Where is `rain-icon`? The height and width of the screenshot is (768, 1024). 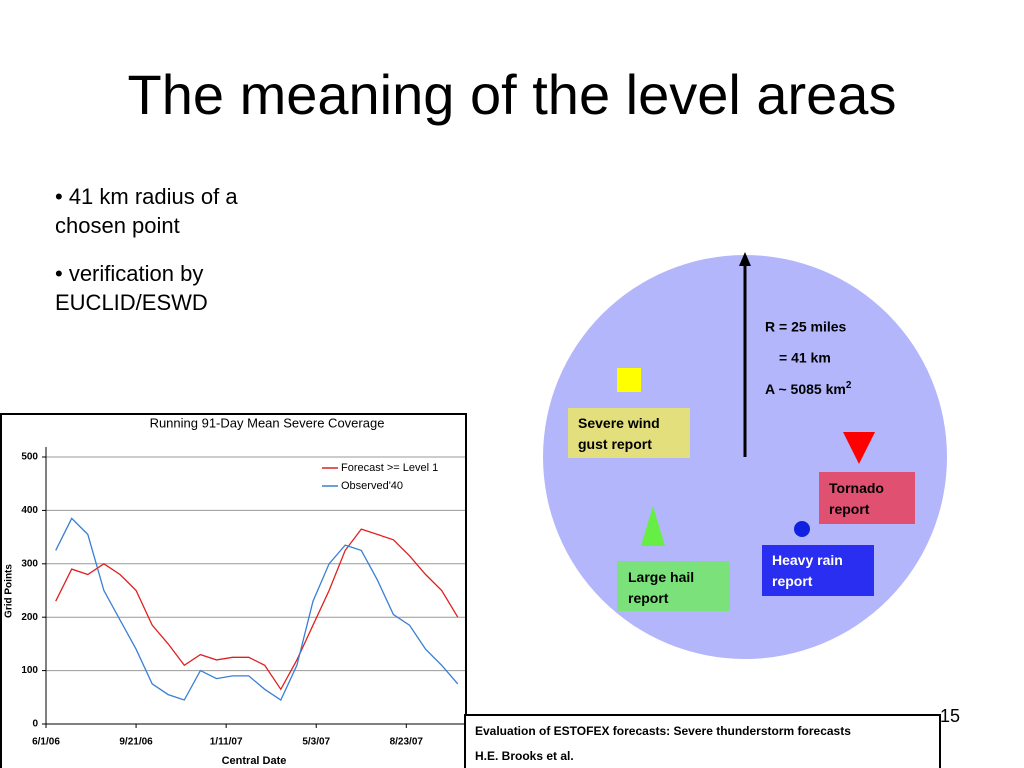
rain-icon is located at coordinates (802, 529).